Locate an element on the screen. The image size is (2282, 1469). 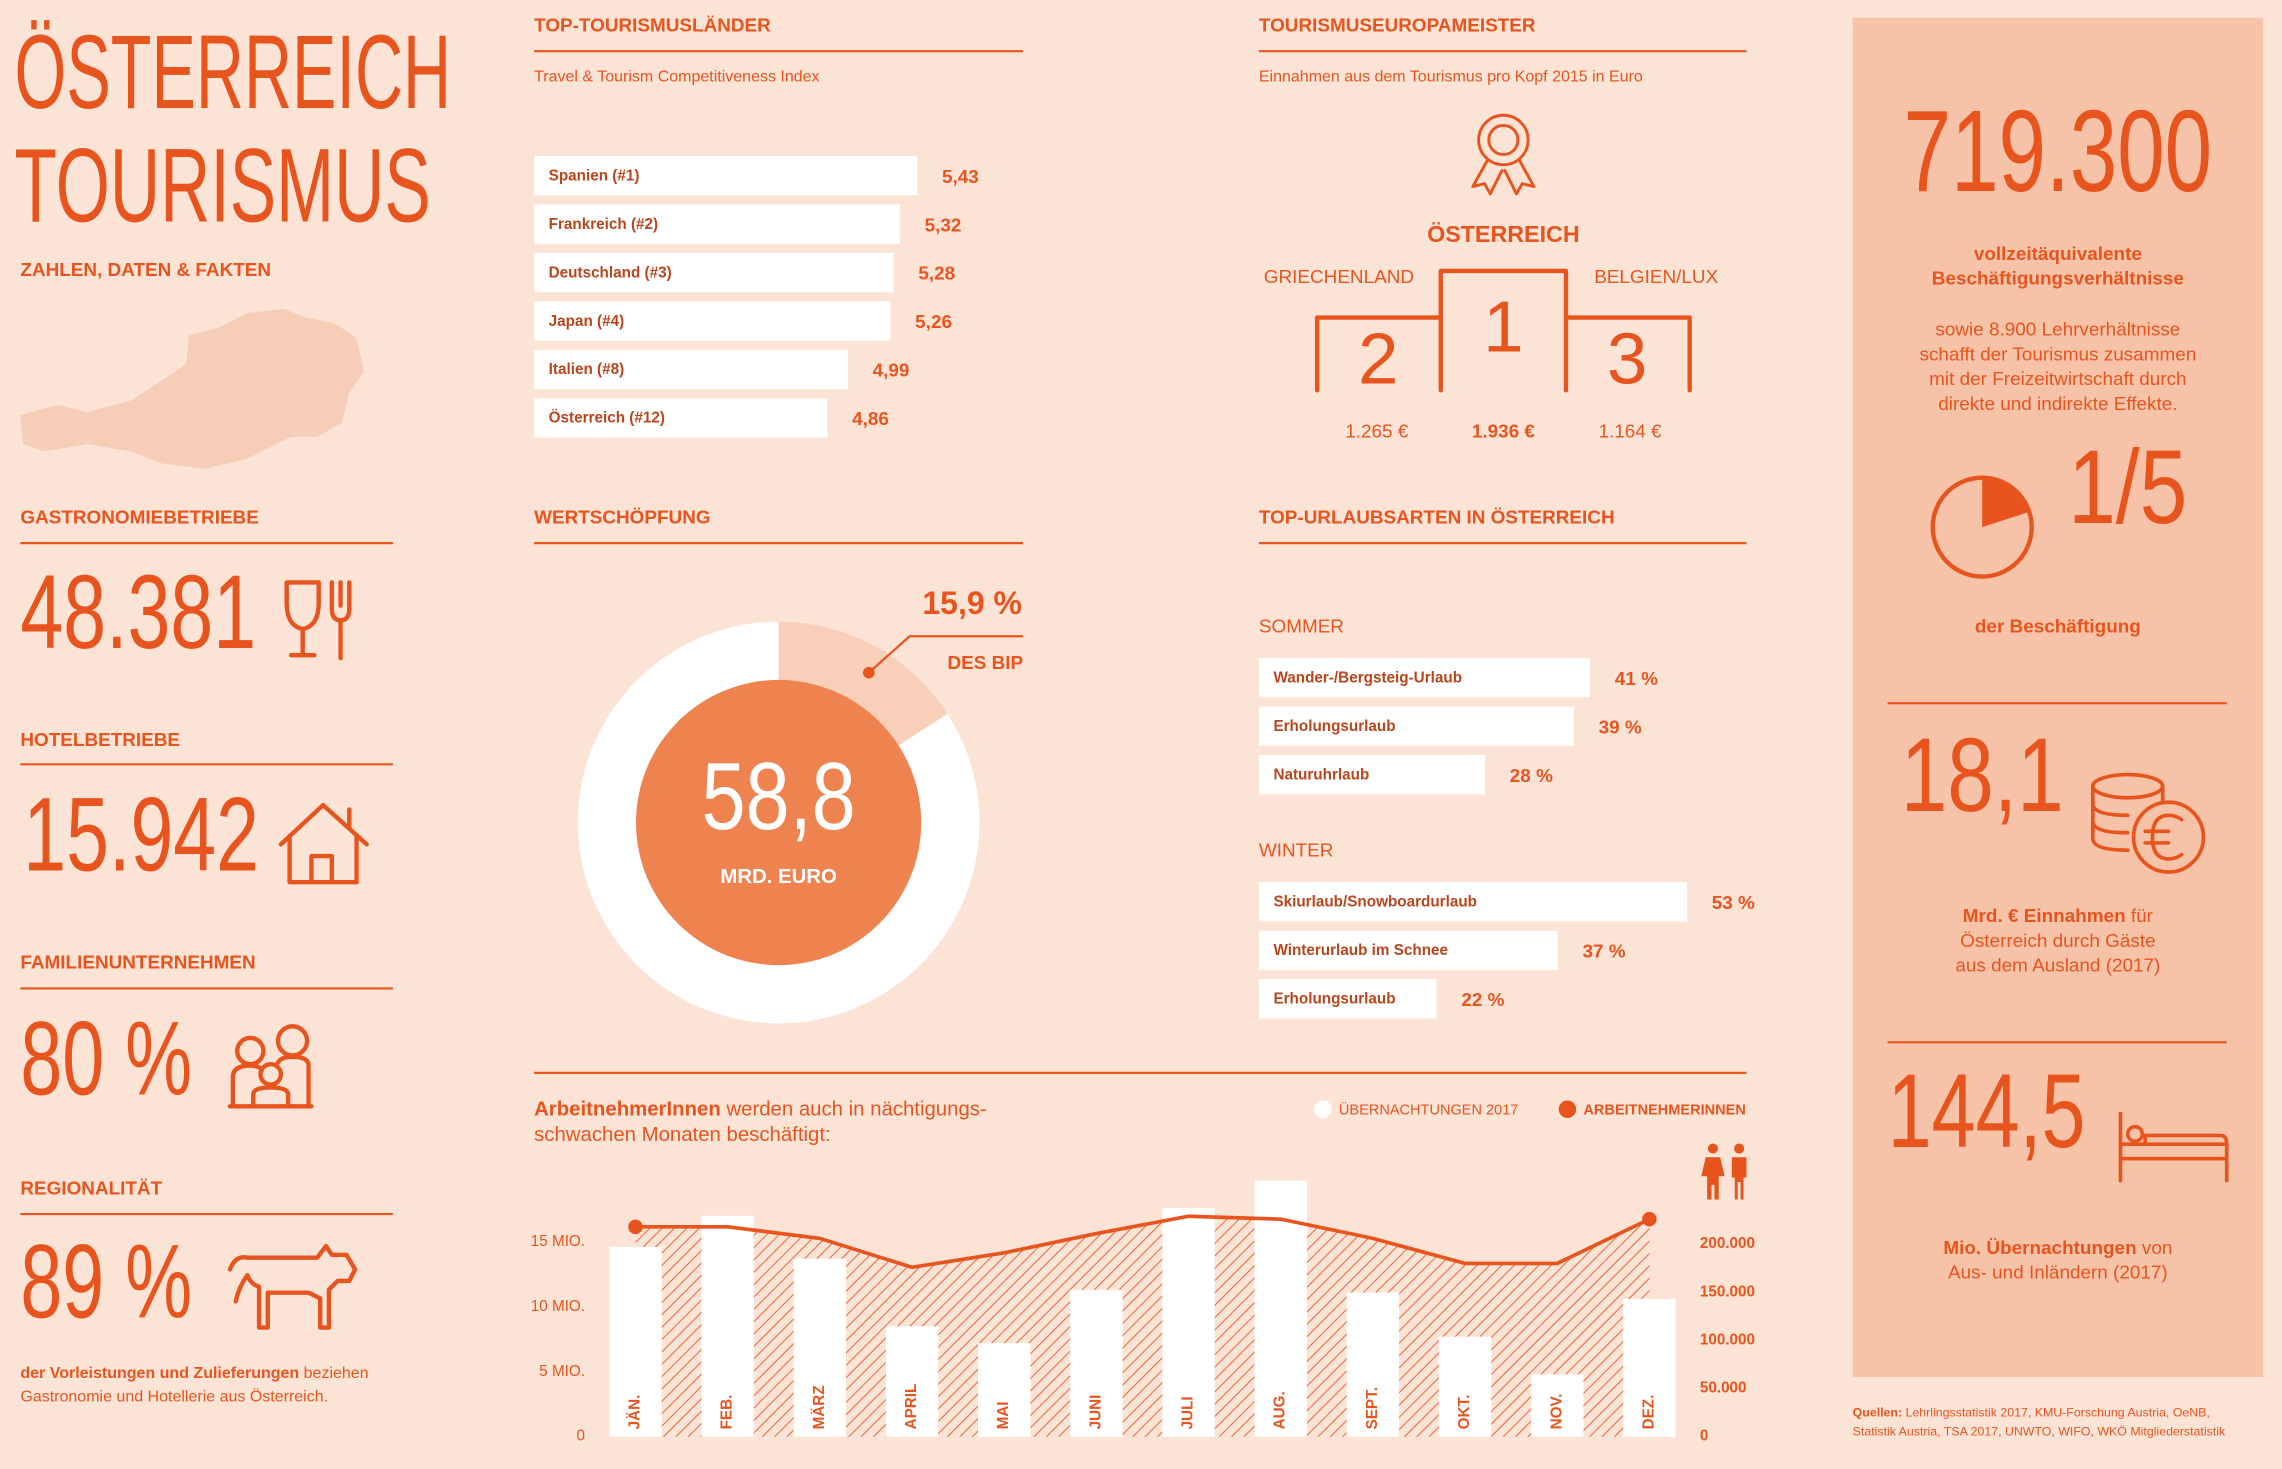
legend-label: ARBEITNEHMERINNEN is located at coordinates (1664, 1111).